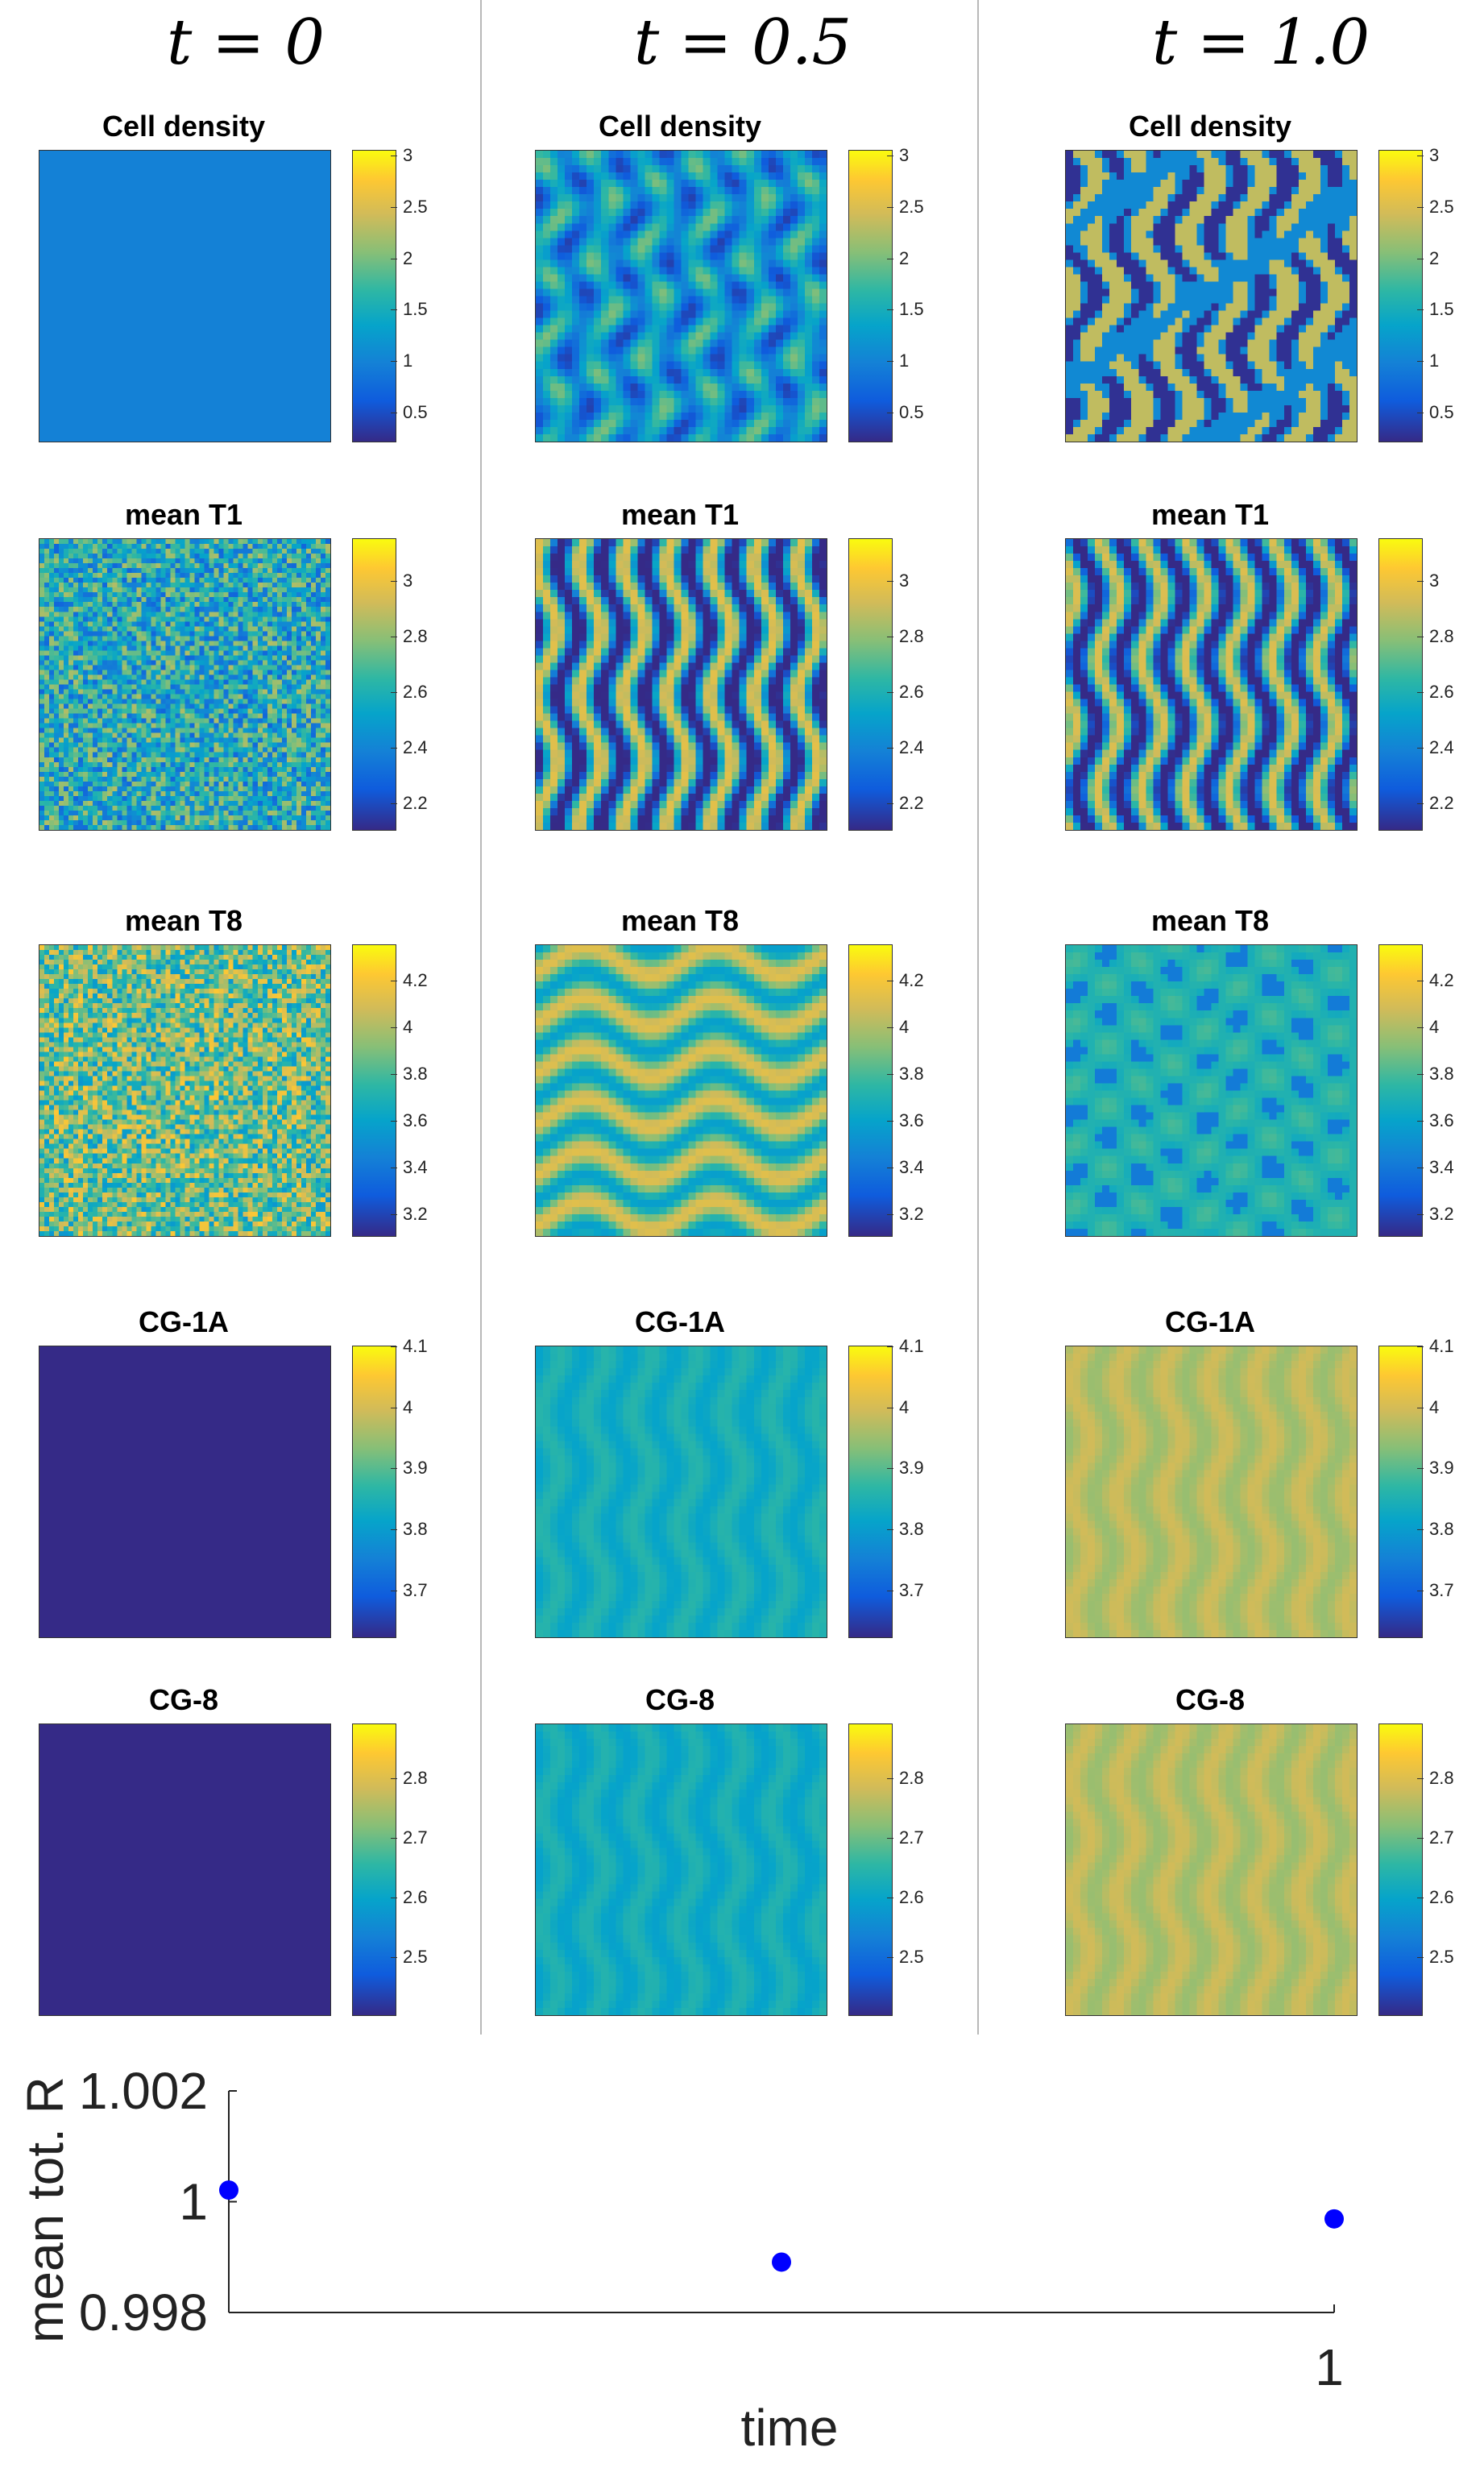 This screenshot has height=2468, width=1484. Describe the element at coordinates (143, 2312) in the screenshot. I see `y-tick-label: 0.998` at that location.